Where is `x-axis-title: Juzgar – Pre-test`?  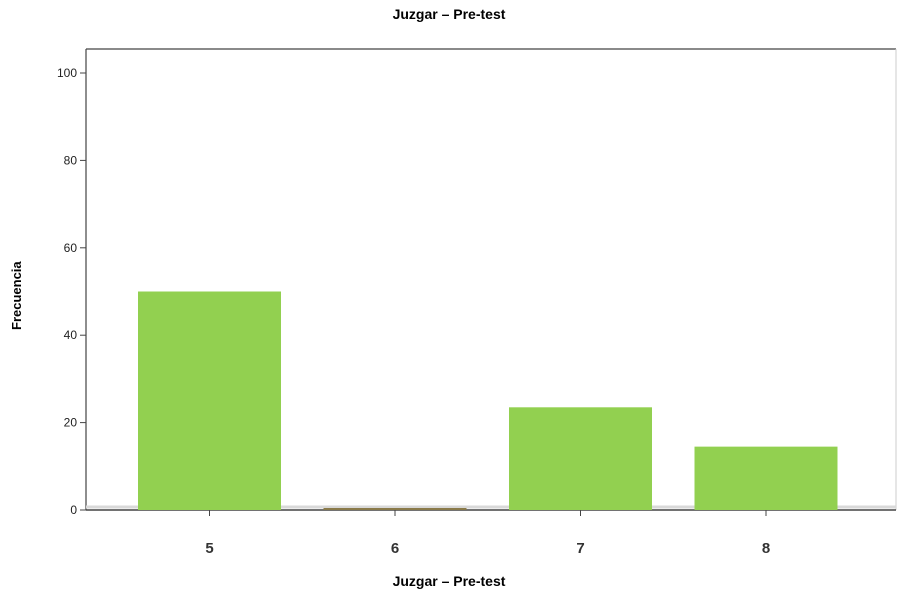
x-axis-title: Juzgar – Pre-test is located at coordinates (449, 581).